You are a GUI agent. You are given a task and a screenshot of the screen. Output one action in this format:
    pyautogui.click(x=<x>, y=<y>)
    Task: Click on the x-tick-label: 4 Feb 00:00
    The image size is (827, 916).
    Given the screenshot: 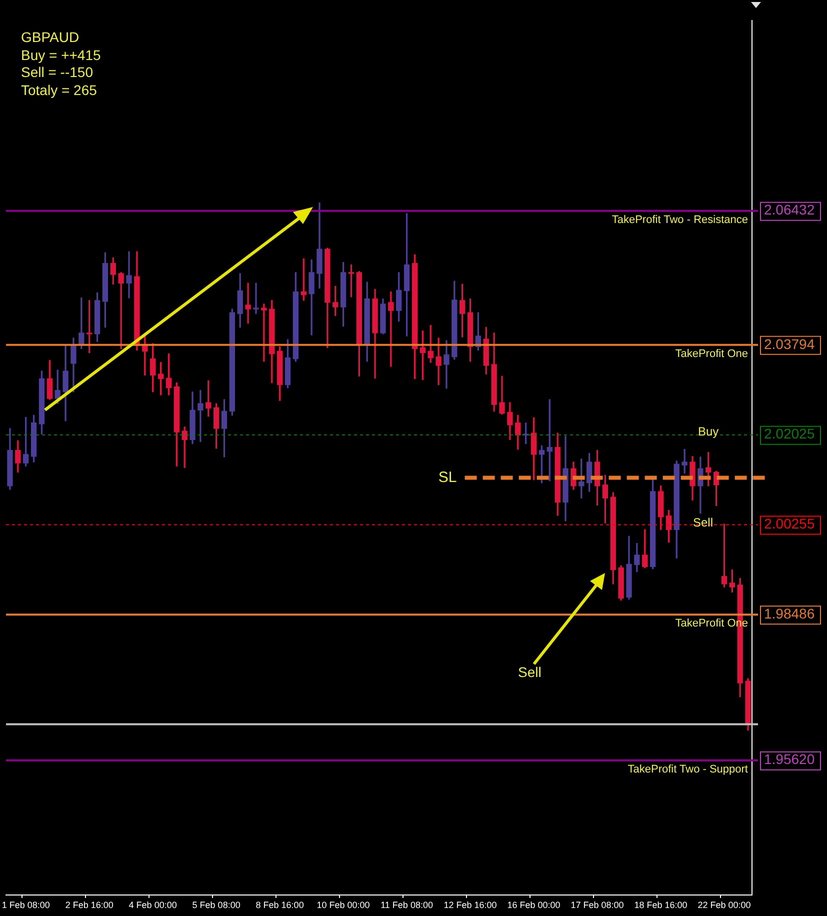 What is the action you would take?
    pyautogui.click(x=152, y=905)
    